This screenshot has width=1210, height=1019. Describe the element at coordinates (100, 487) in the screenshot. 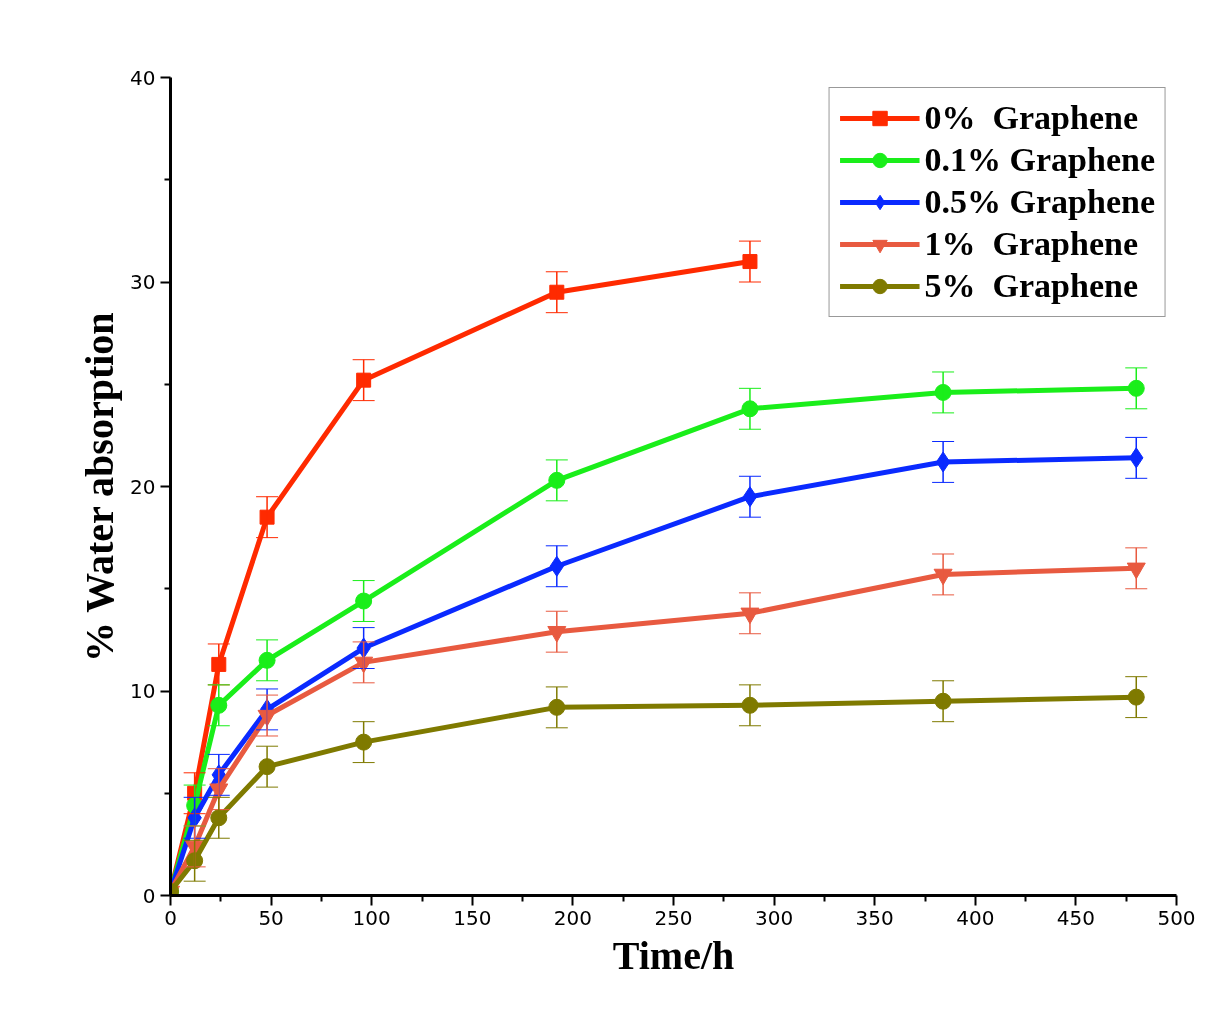

I see `y-axis-title: % Water absorption` at that location.